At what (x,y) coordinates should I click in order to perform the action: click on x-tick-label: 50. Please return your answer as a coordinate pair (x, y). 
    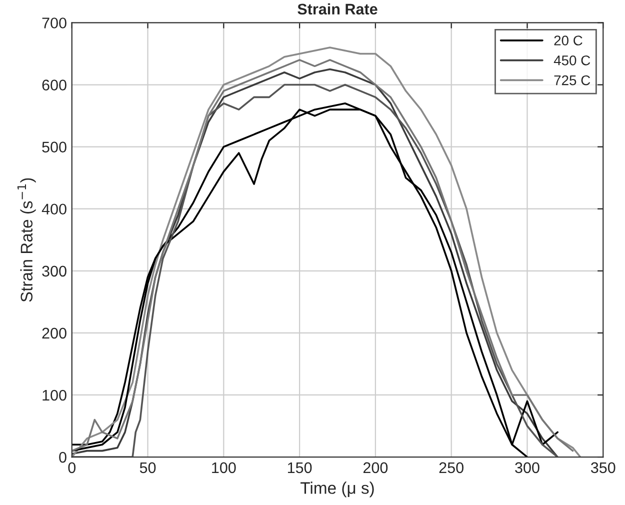
    Looking at the image, I should click on (148, 468).